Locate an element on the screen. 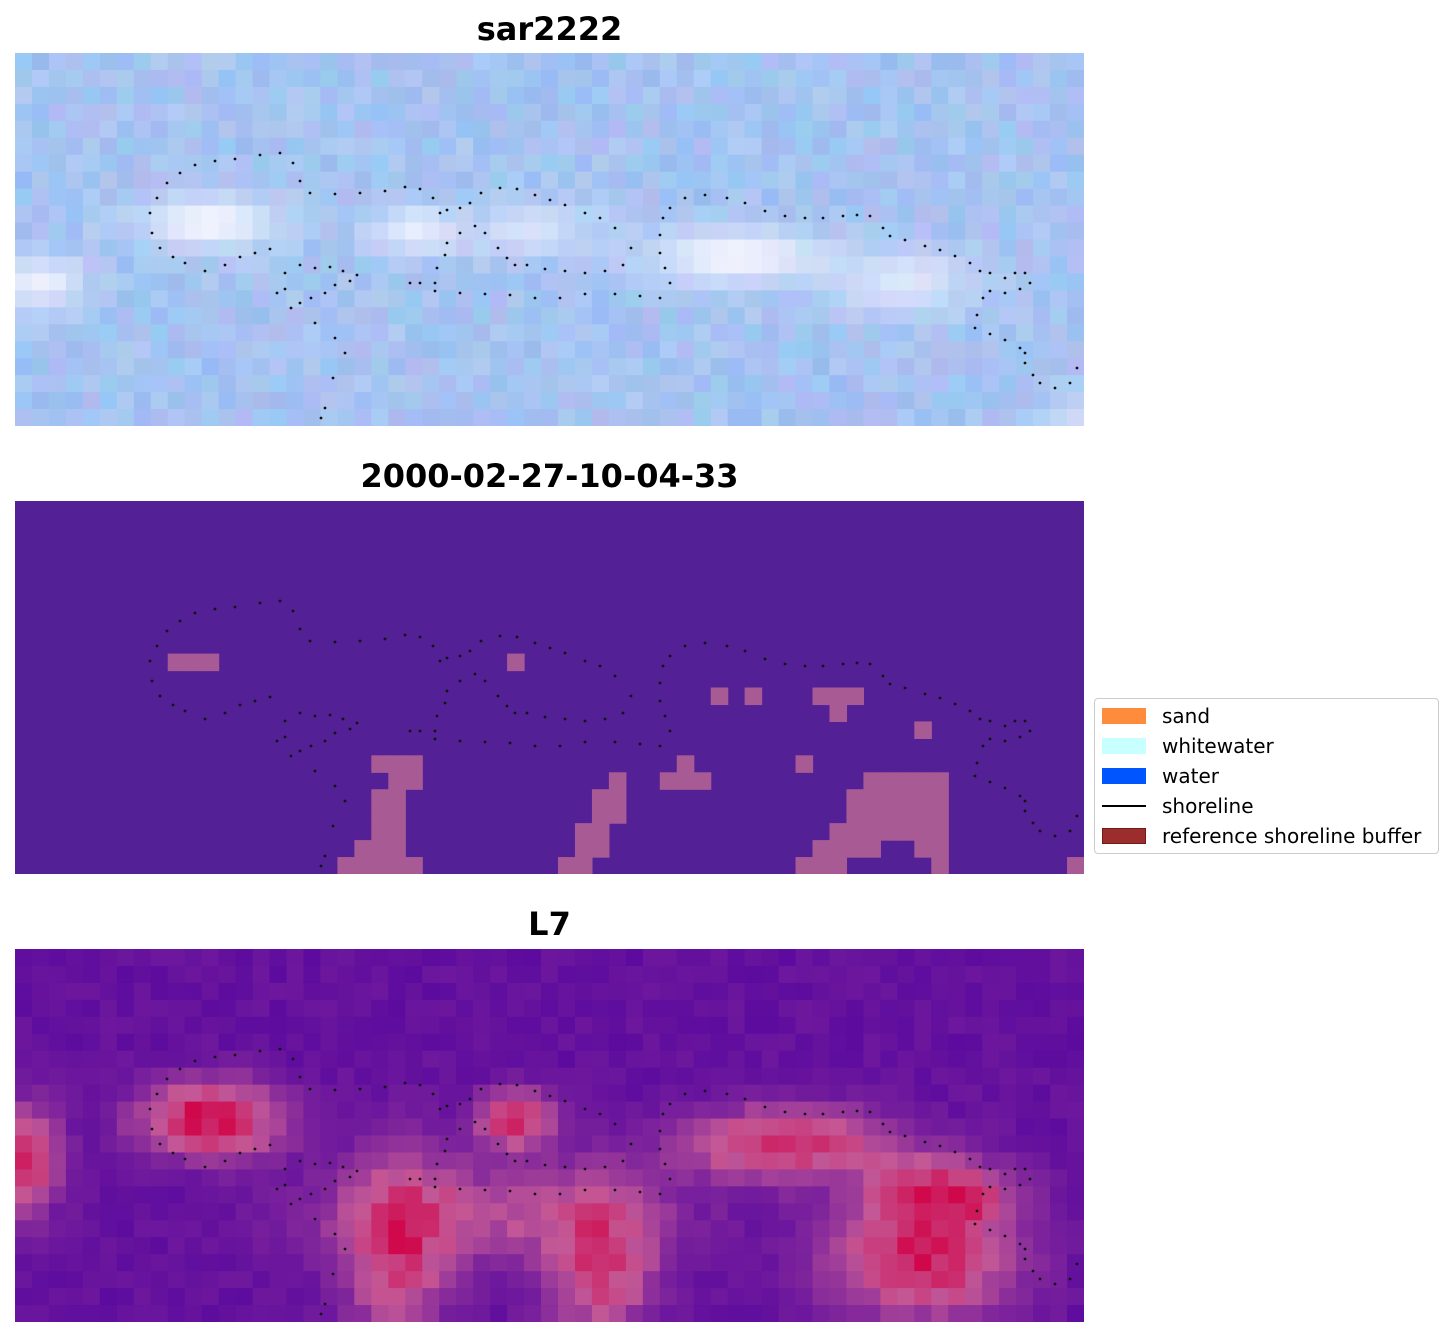 Image resolution: width=1455 pixels, height=1337 pixels. panel-title-index: L7 is located at coordinates (549, 924).